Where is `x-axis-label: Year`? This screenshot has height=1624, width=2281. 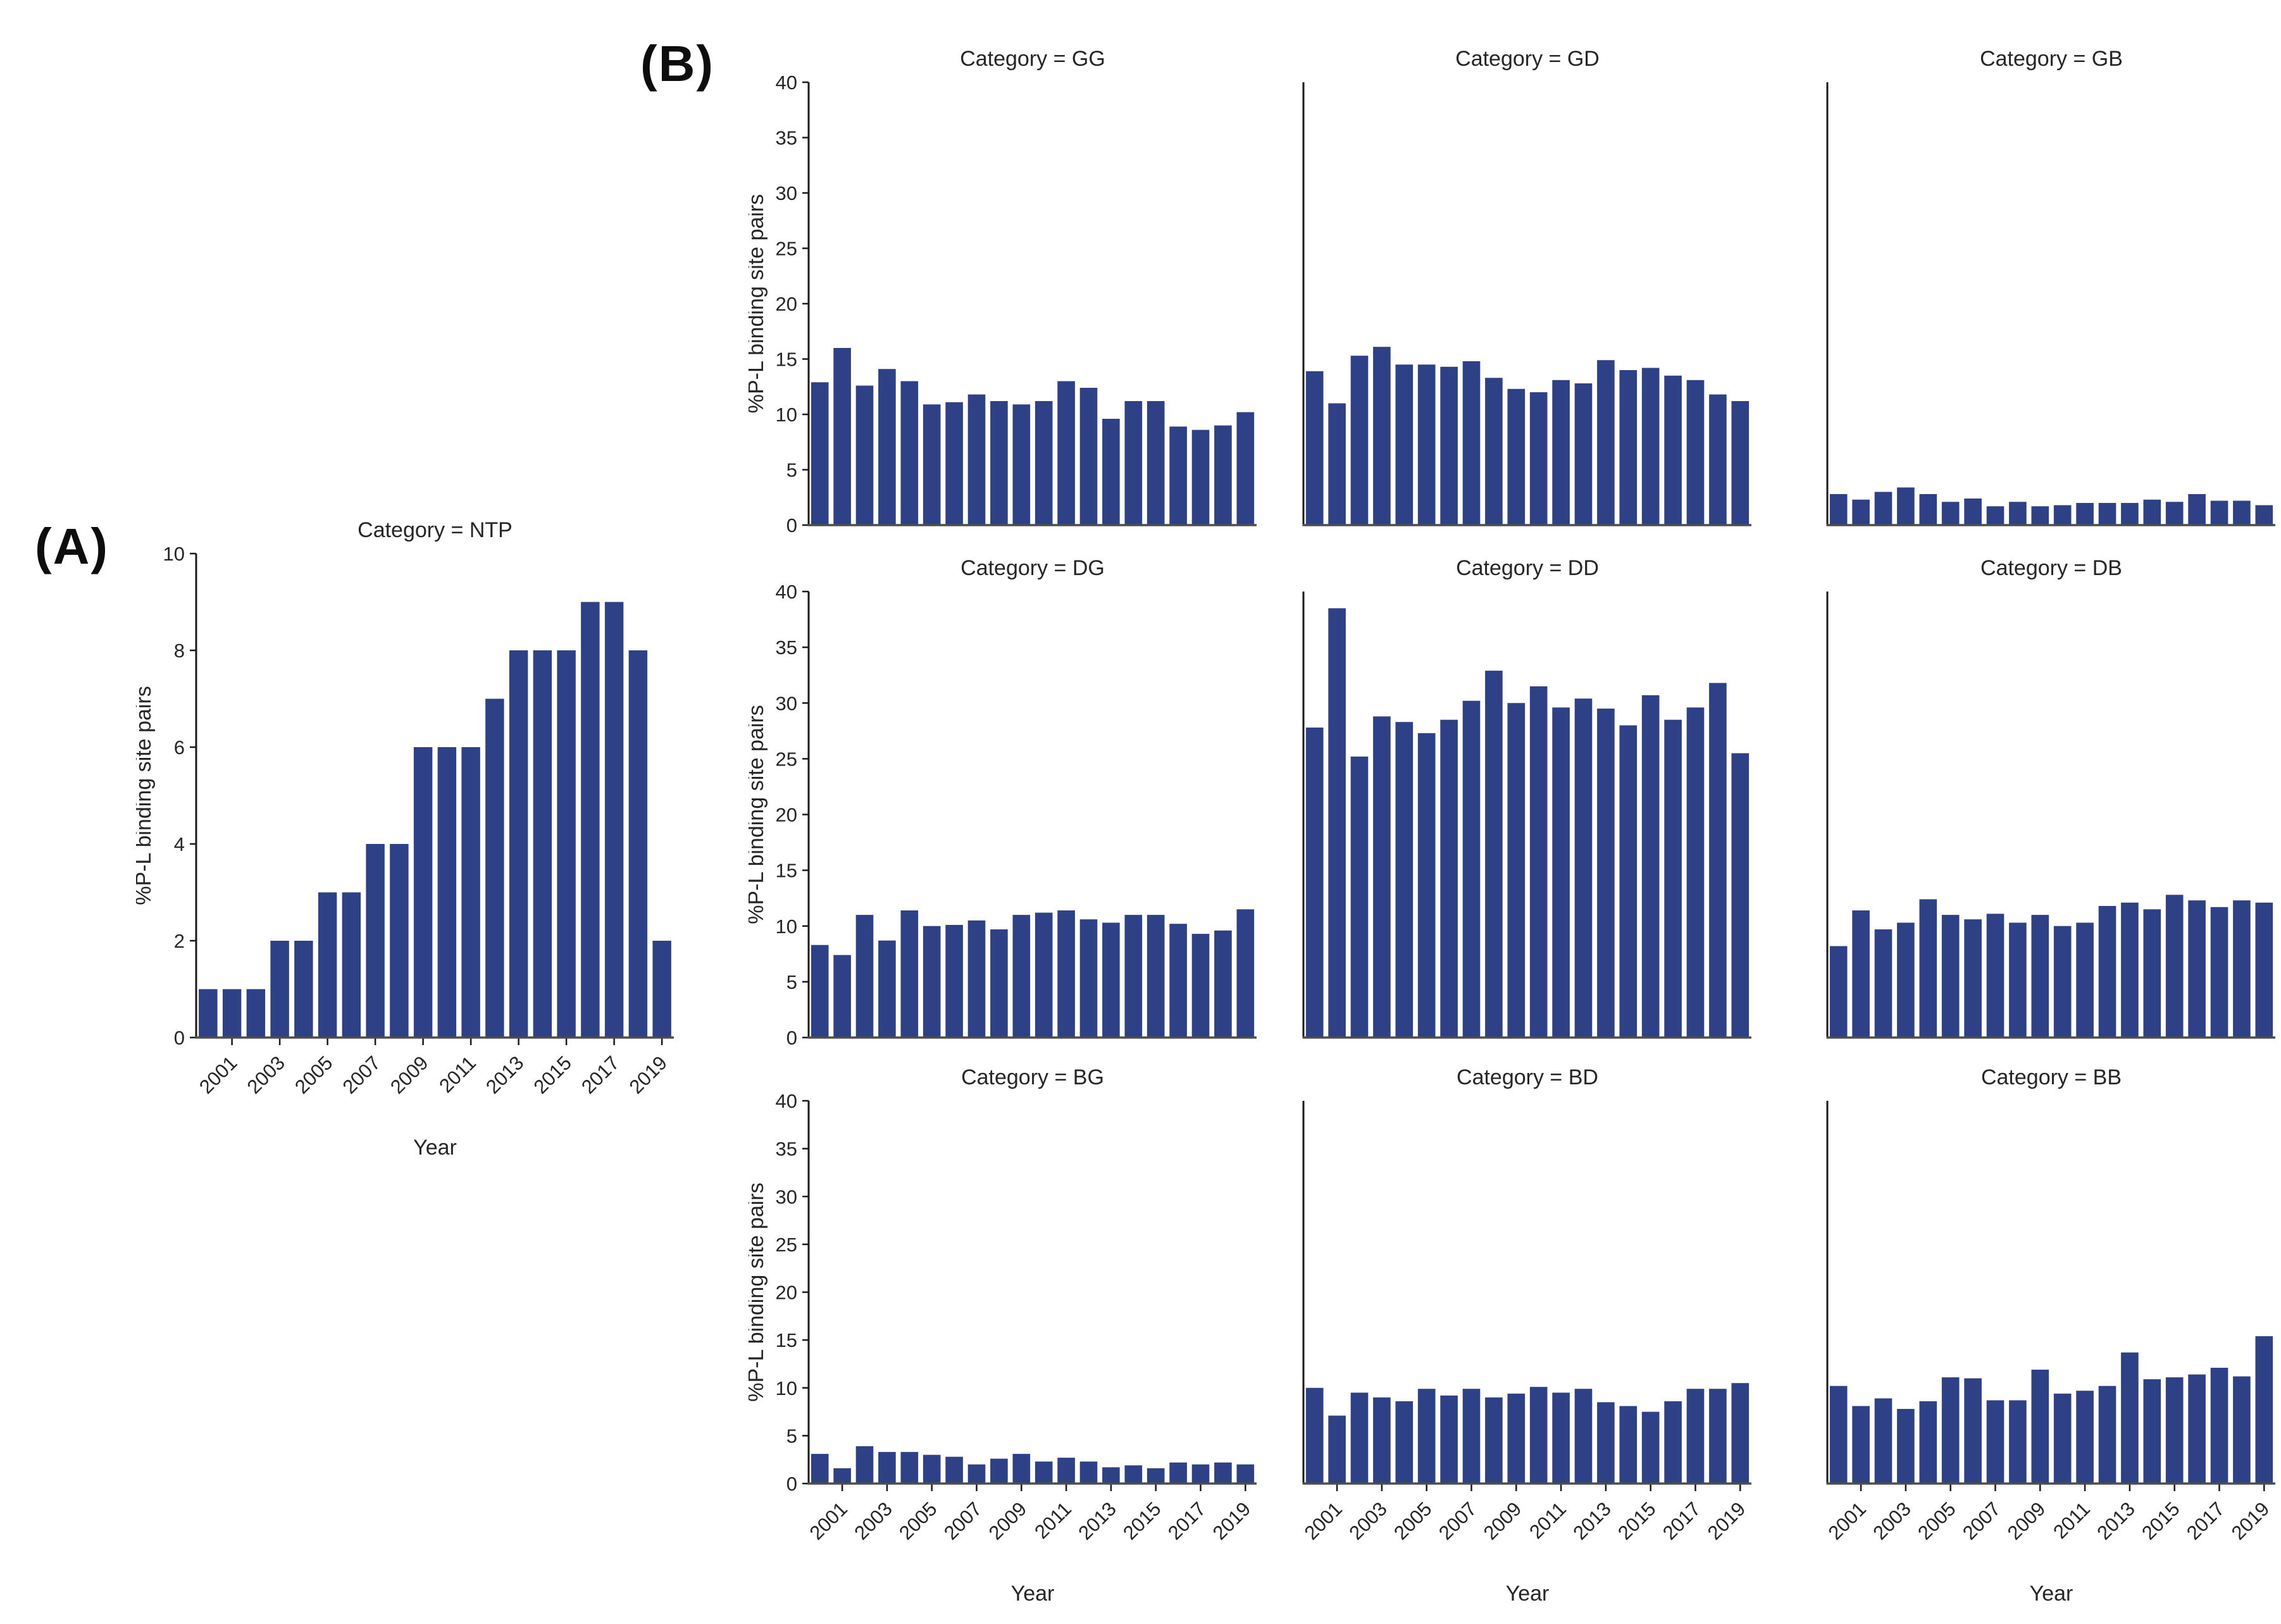
x-axis-label: Year is located at coordinates (435, 1148).